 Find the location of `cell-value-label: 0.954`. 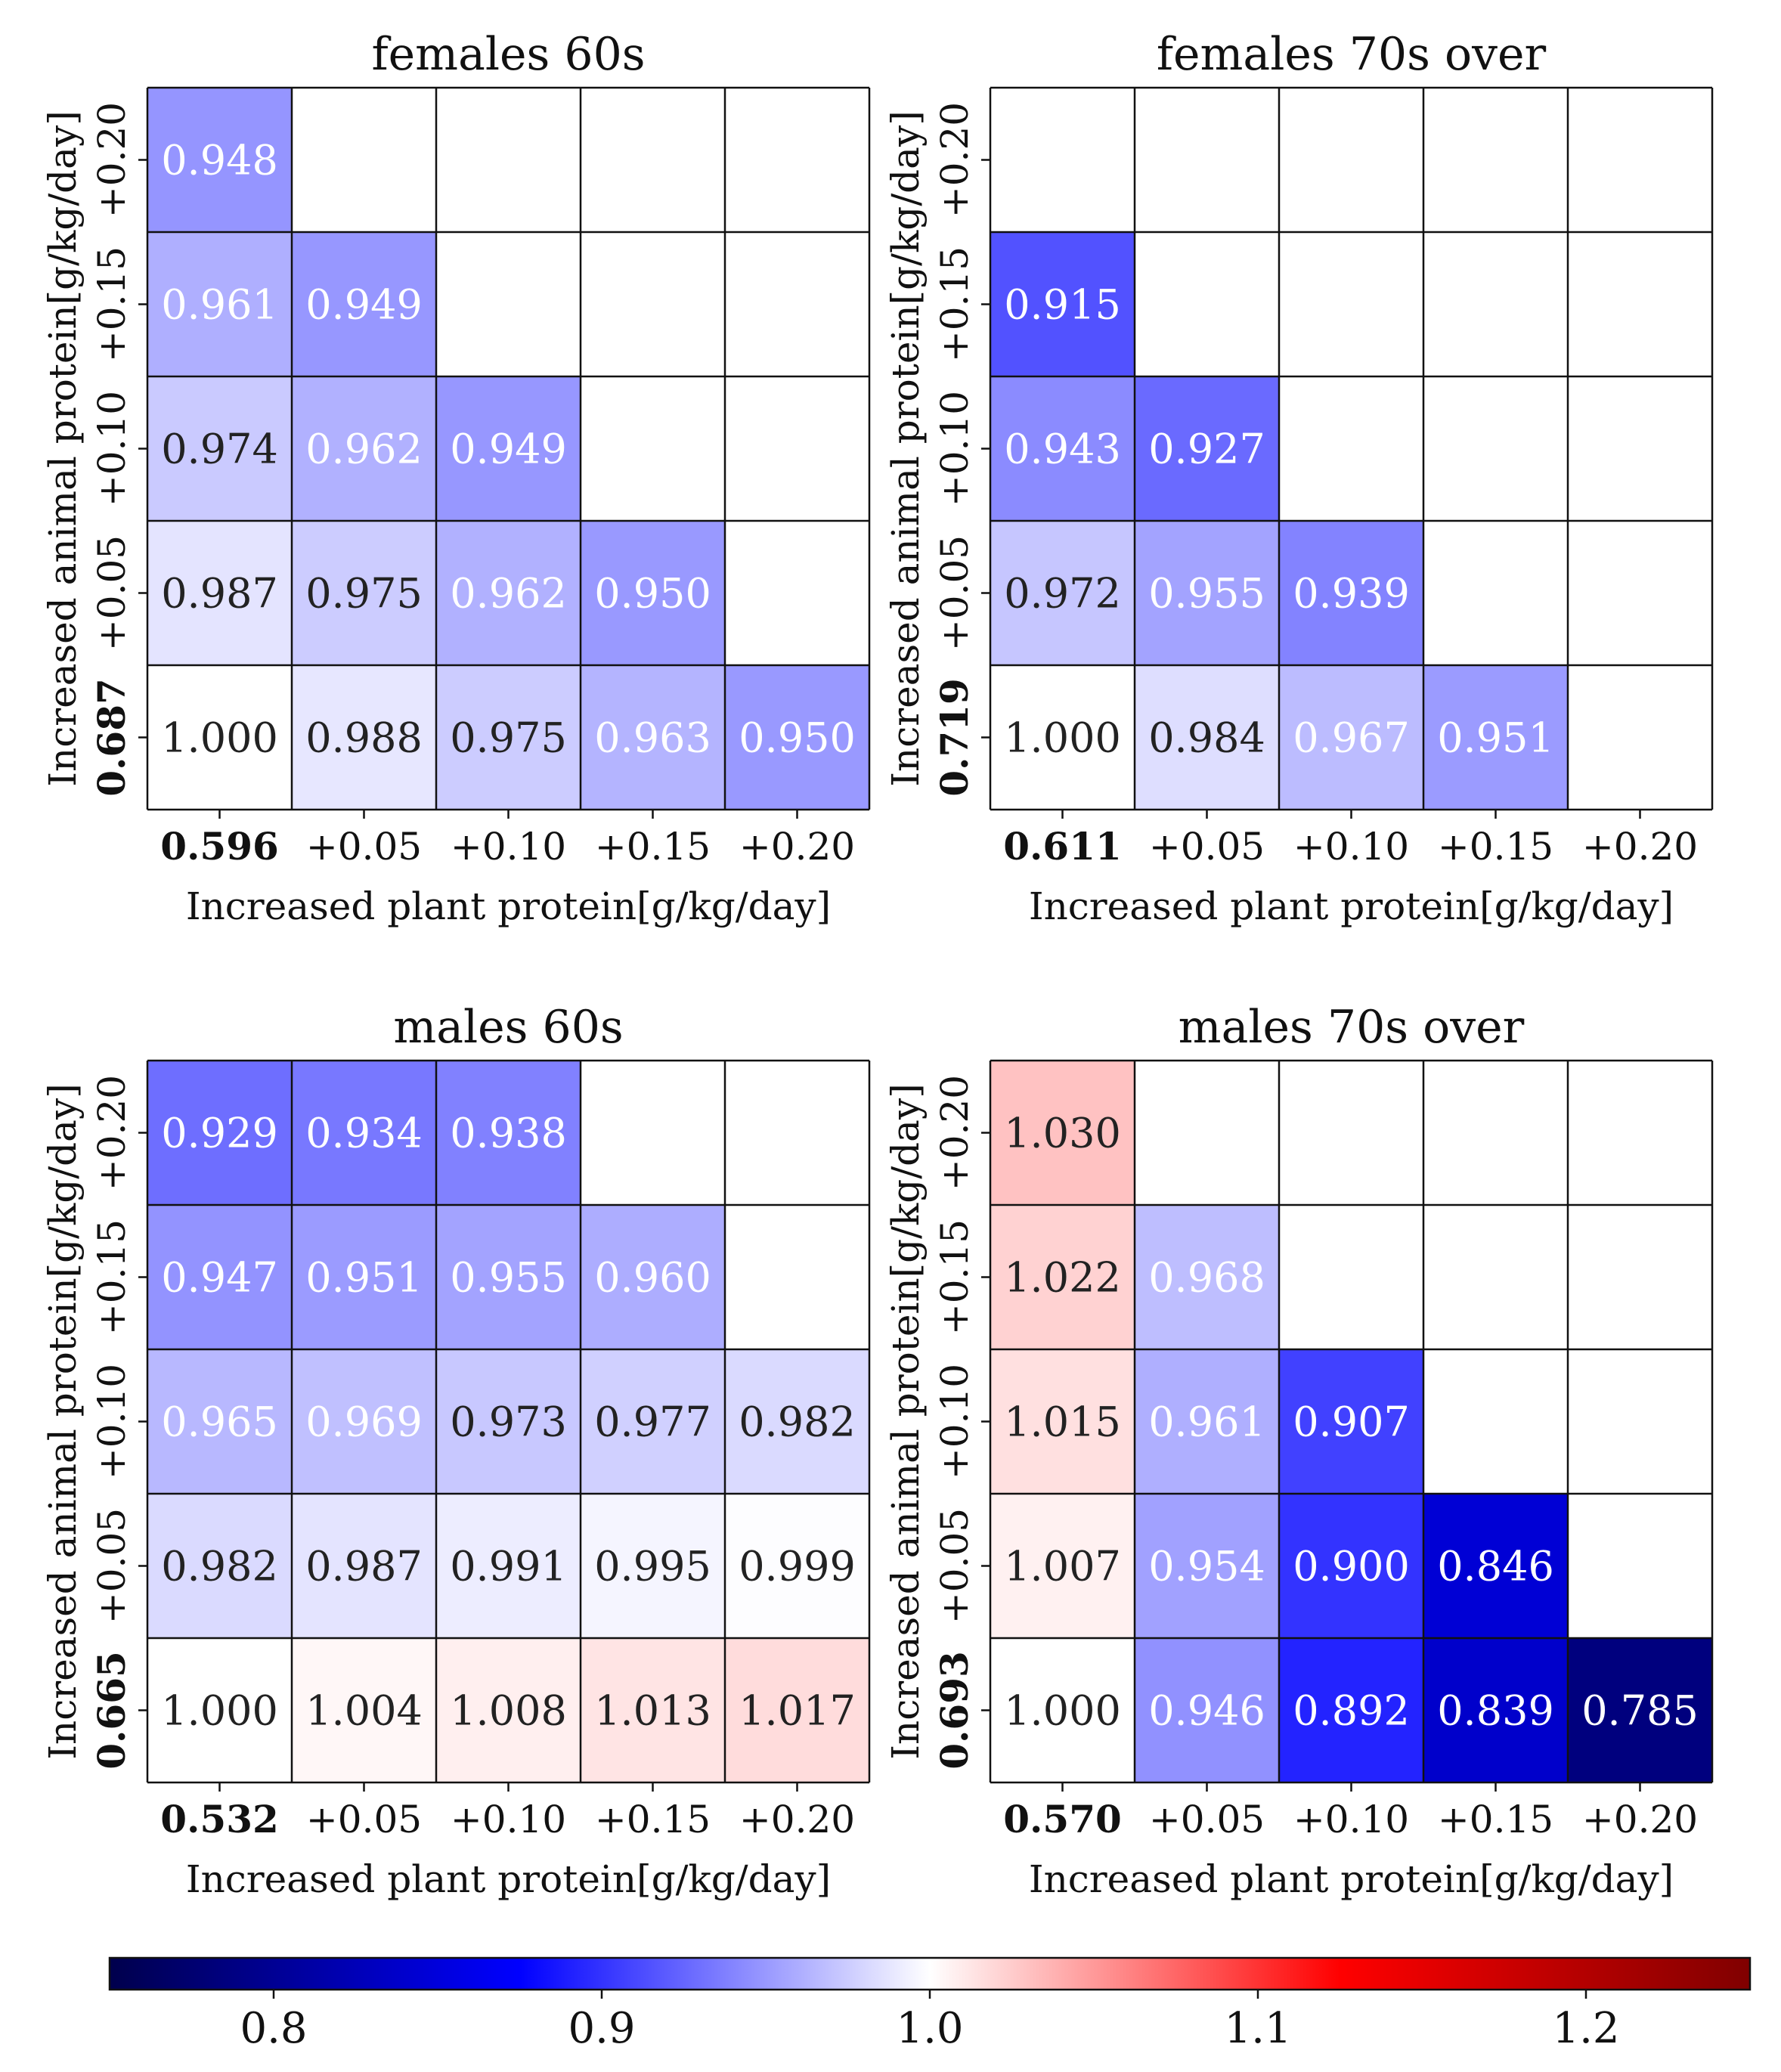

cell-value-label: 0.954 is located at coordinates (1206, 1566).